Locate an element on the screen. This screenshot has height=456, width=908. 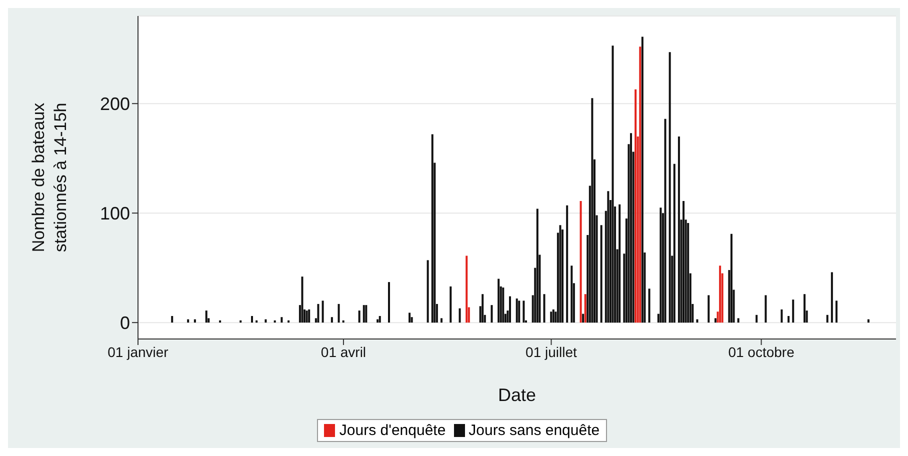
y-tick-label: 200 is located at coordinates (115, 104).